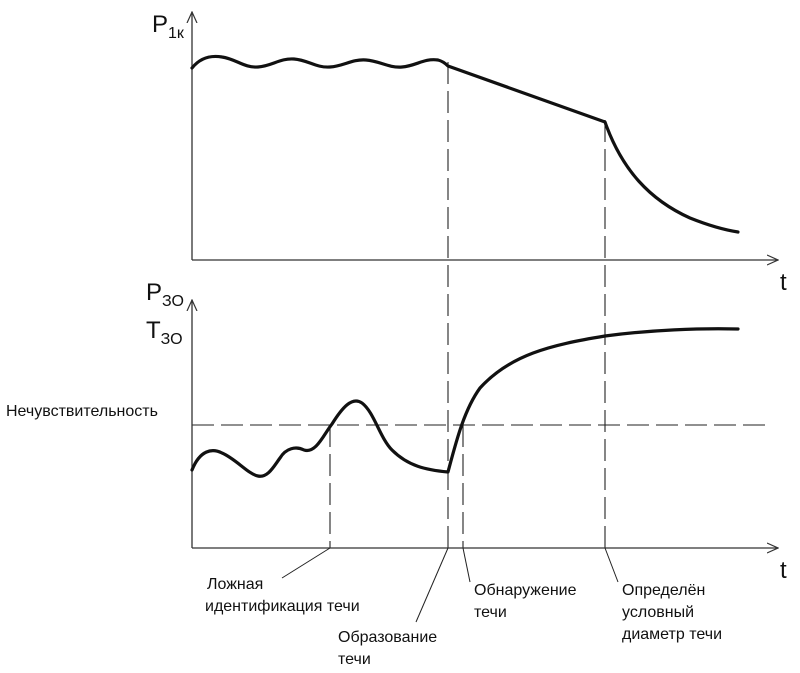  I want to click on diameter-determined-label: Определён условный диаметр течи, so click(672, 612).